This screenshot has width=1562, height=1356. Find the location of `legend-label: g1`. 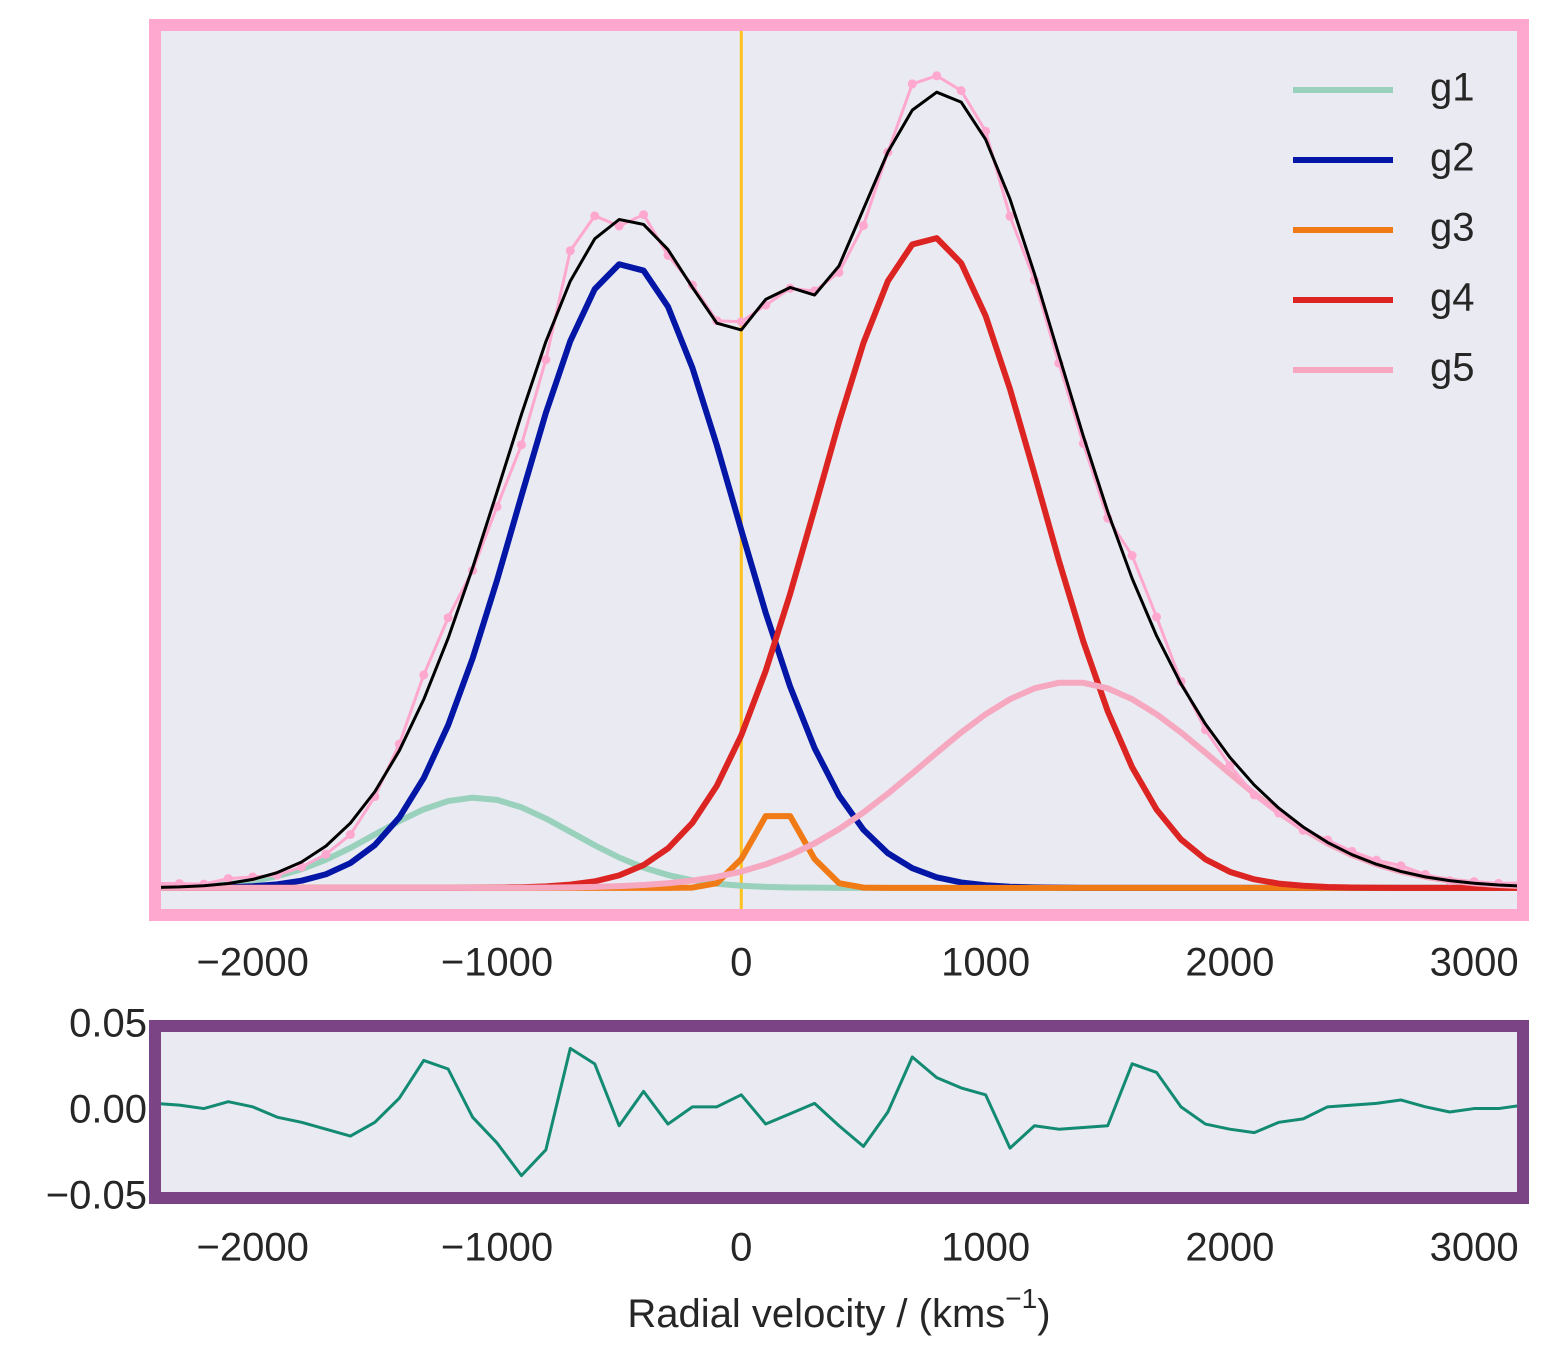

legend-label: g1 is located at coordinates (1452, 88).